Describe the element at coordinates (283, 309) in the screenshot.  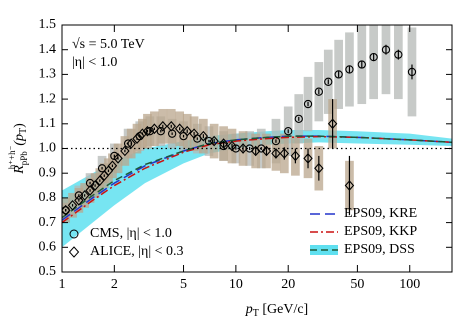
I see `x-axis-label-part: [GeV/c]` at that location.